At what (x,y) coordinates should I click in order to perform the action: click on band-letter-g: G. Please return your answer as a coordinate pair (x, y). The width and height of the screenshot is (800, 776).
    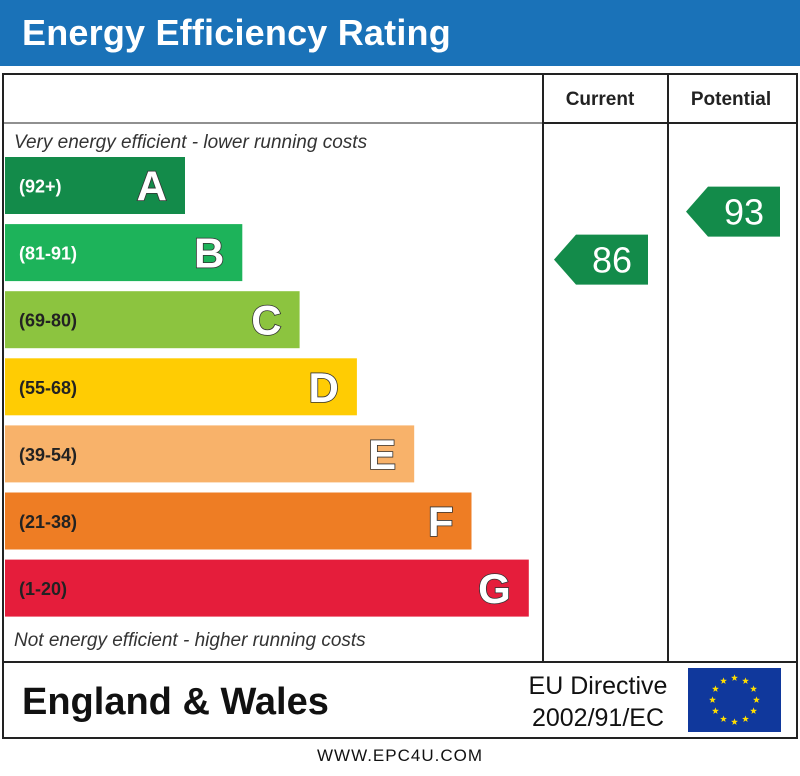
    Looking at the image, I should click on (494, 588).